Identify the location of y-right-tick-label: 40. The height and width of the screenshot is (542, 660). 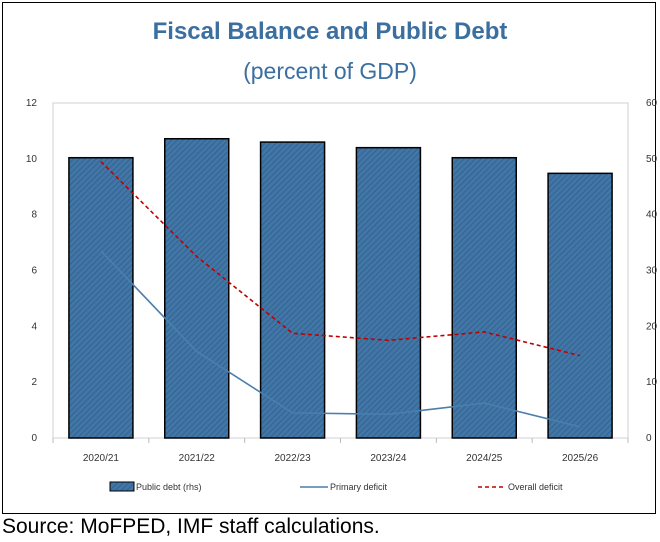
(652, 215).